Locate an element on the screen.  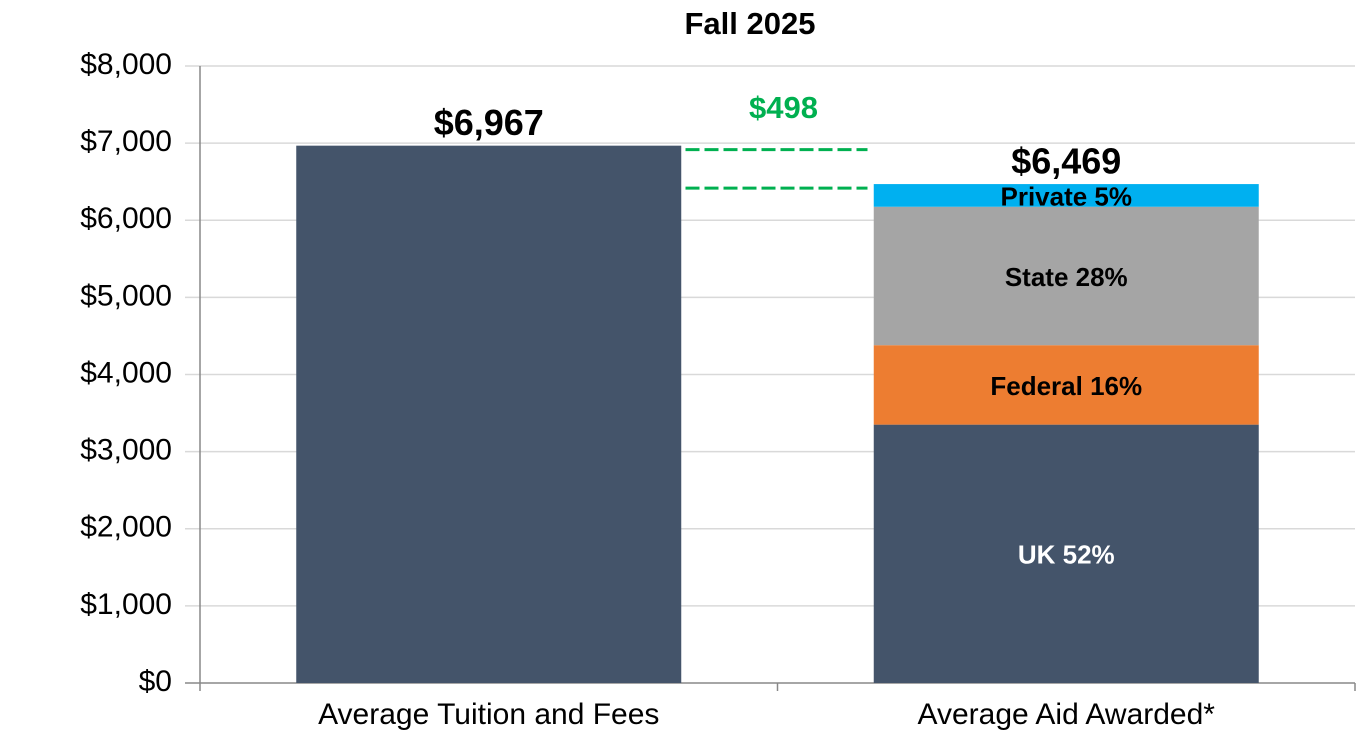
segment-label: Private 5% is located at coordinates (1066, 196).